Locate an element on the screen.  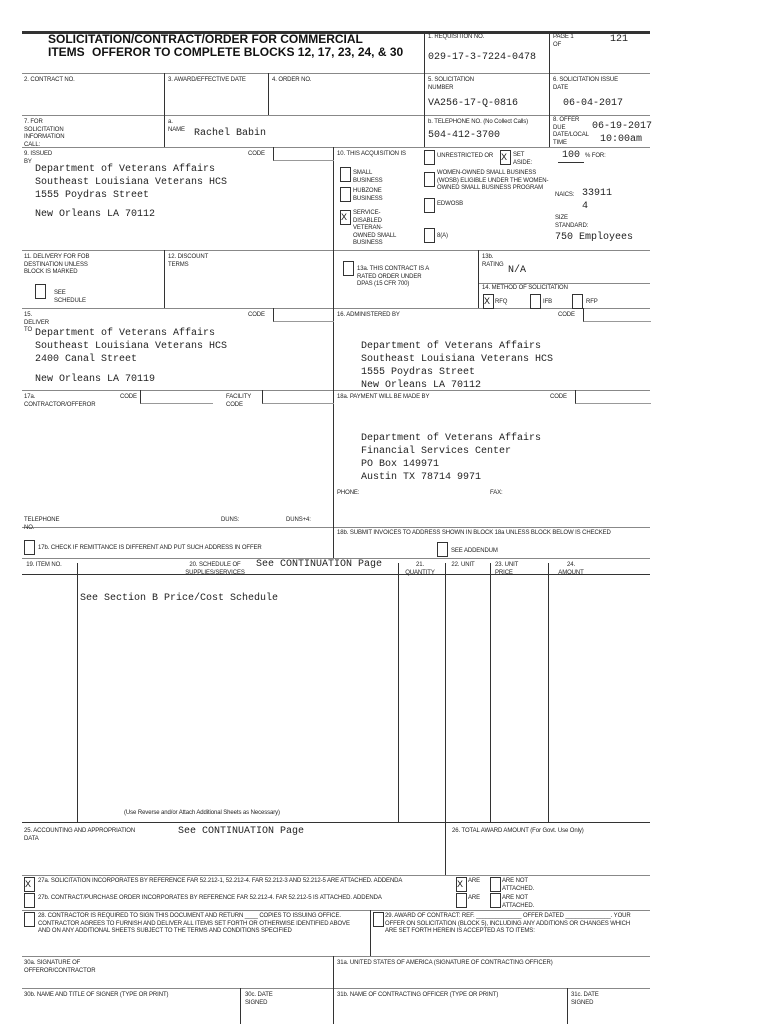
facility-code-field is located at coordinates (298, 397).